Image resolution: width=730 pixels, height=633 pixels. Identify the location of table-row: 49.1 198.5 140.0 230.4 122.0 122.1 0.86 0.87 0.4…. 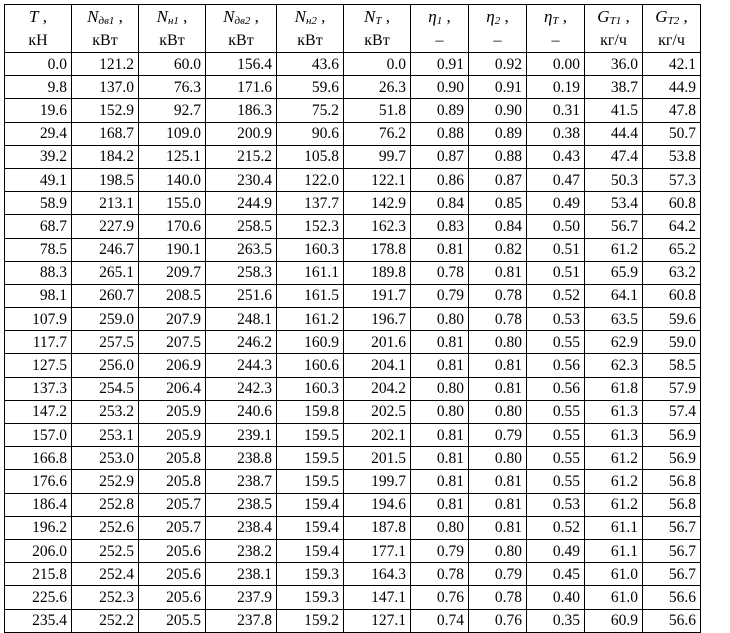
(352, 180).